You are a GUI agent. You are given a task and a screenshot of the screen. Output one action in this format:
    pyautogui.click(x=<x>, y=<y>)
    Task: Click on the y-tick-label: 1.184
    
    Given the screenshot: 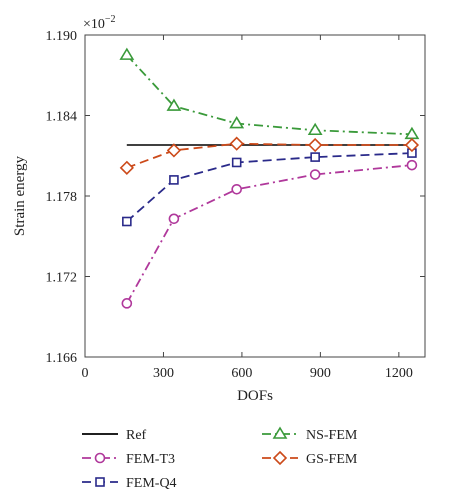 What is the action you would take?
    pyautogui.click(x=62, y=117)
    